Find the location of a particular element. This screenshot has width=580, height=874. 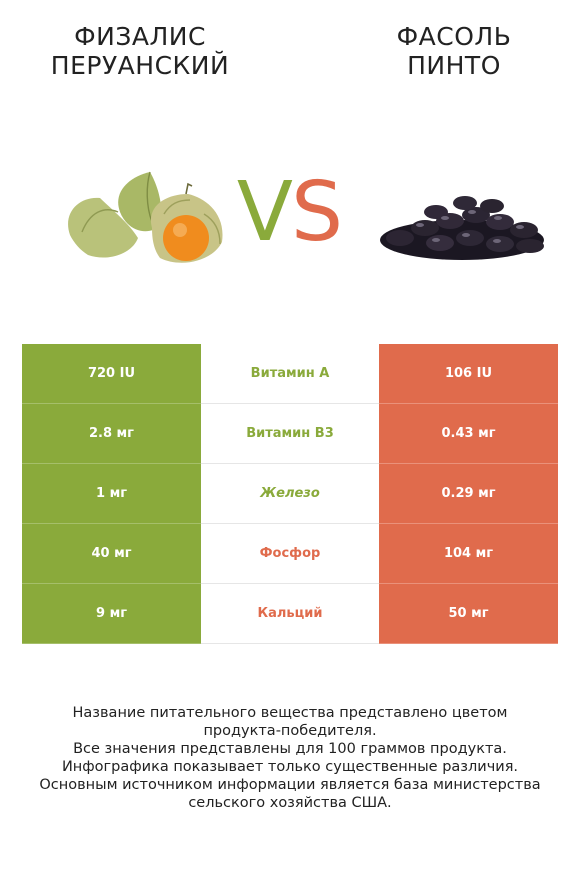

nutrient-name: Железо is located at coordinates (290, 493).